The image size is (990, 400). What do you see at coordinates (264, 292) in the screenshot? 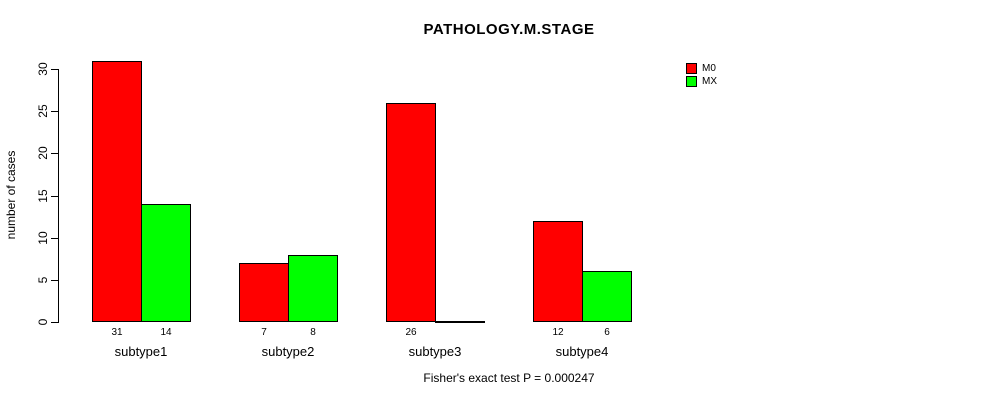
I see `bar-m0-subtype2` at bounding box center [264, 292].